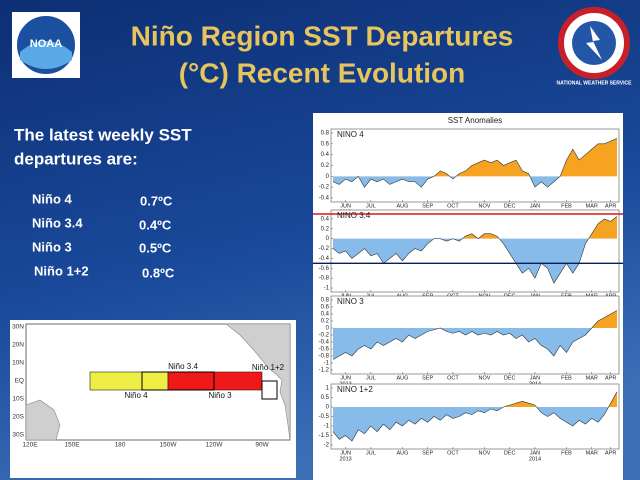 Image resolution: width=640 pixels, height=480 pixels. What do you see at coordinates (30, 445) in the screenshot?
I see `lon-label: 120E` at bounding box center [30, 445].